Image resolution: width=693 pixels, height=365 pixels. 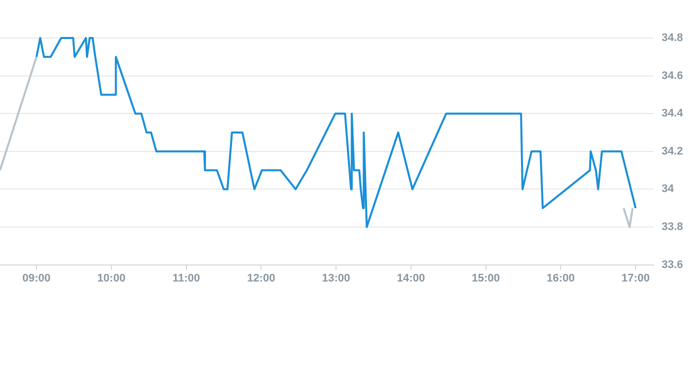 I want to click on y-tick-label: 34, so click(x=668, y=189).